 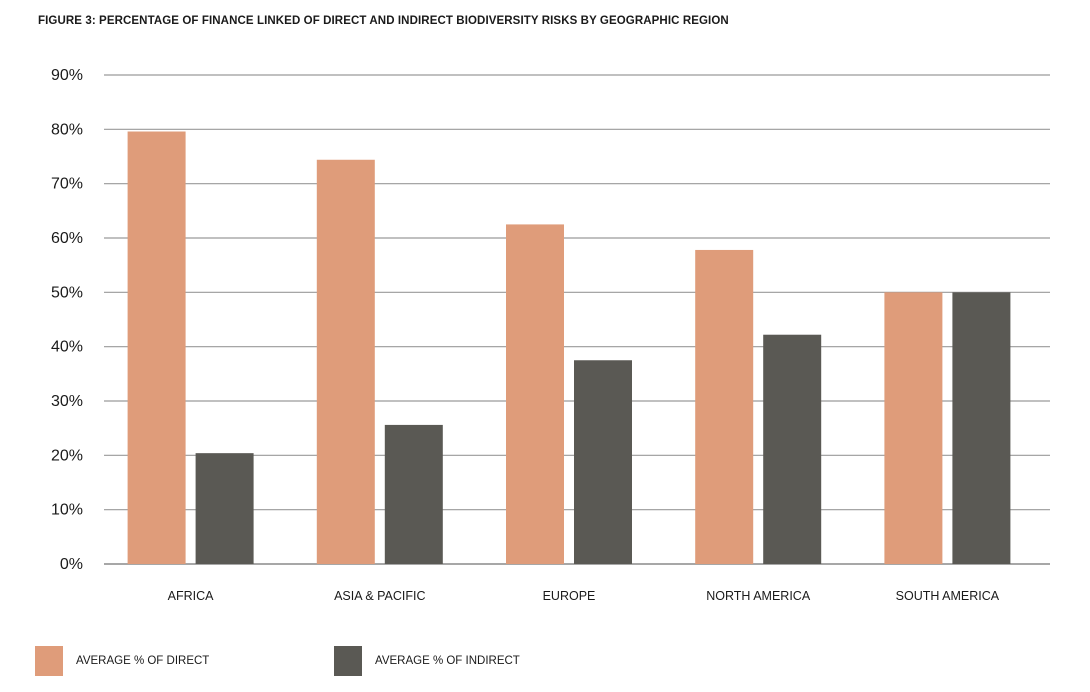 I want to click on y-tick-label: 60%, so click(x=67, y=238).